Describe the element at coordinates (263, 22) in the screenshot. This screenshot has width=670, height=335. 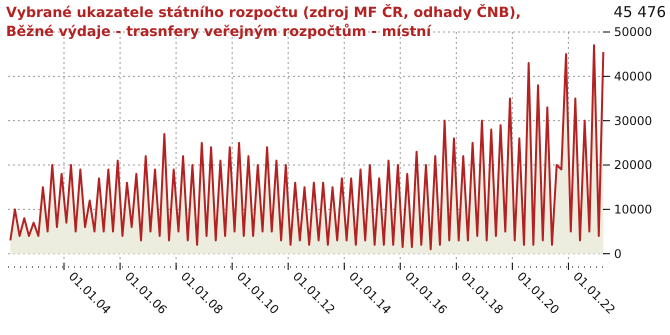
I see `chart-title: Vybrané ukazatele státního rozpočtu (zdroj MF ČR, odhady ČNB), Běžné výdaje - trasnfery veřejným rozpočtům - místní` at that location.